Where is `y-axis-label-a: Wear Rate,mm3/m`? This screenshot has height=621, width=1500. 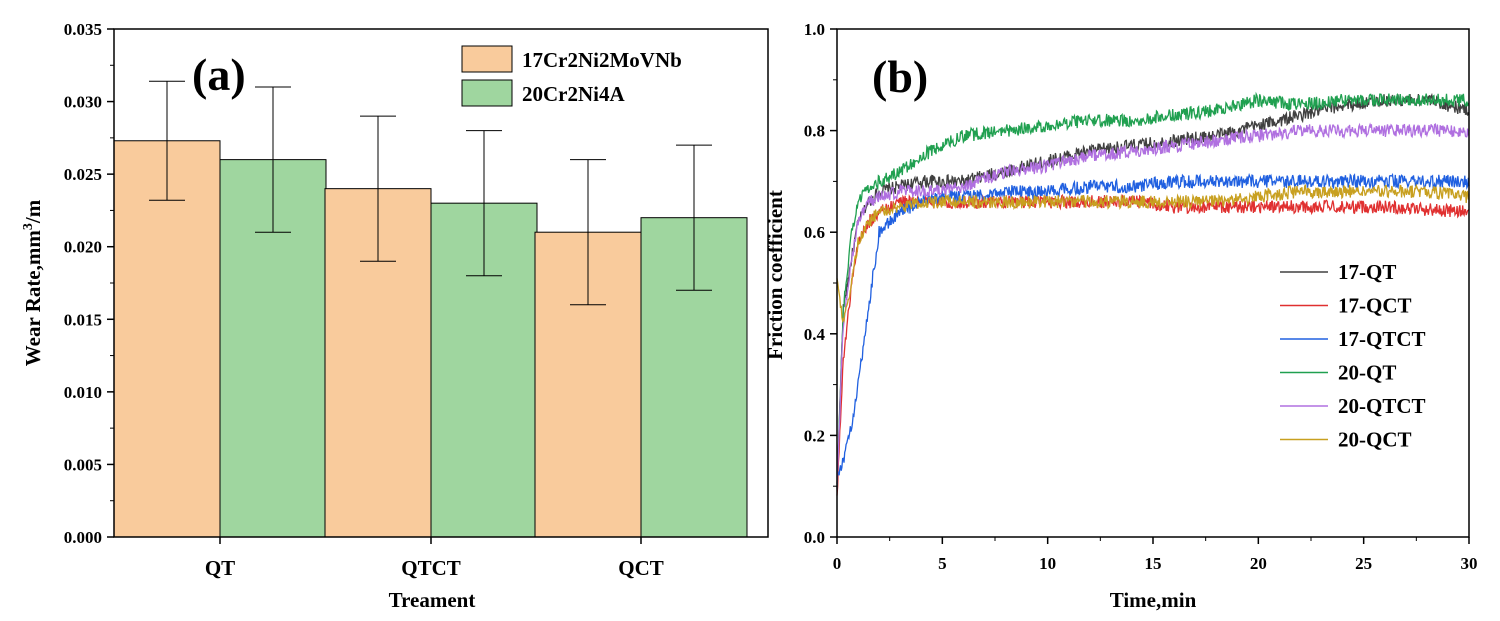
y-axis-label-a: Wear Rate,mm3/m is located at coordinates (33, 282).